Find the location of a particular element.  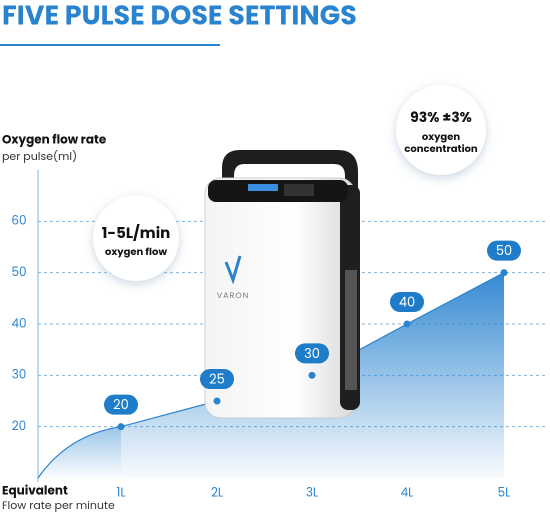

y-sublabel: per pulse(ml) is located at coordinates (39, 156).